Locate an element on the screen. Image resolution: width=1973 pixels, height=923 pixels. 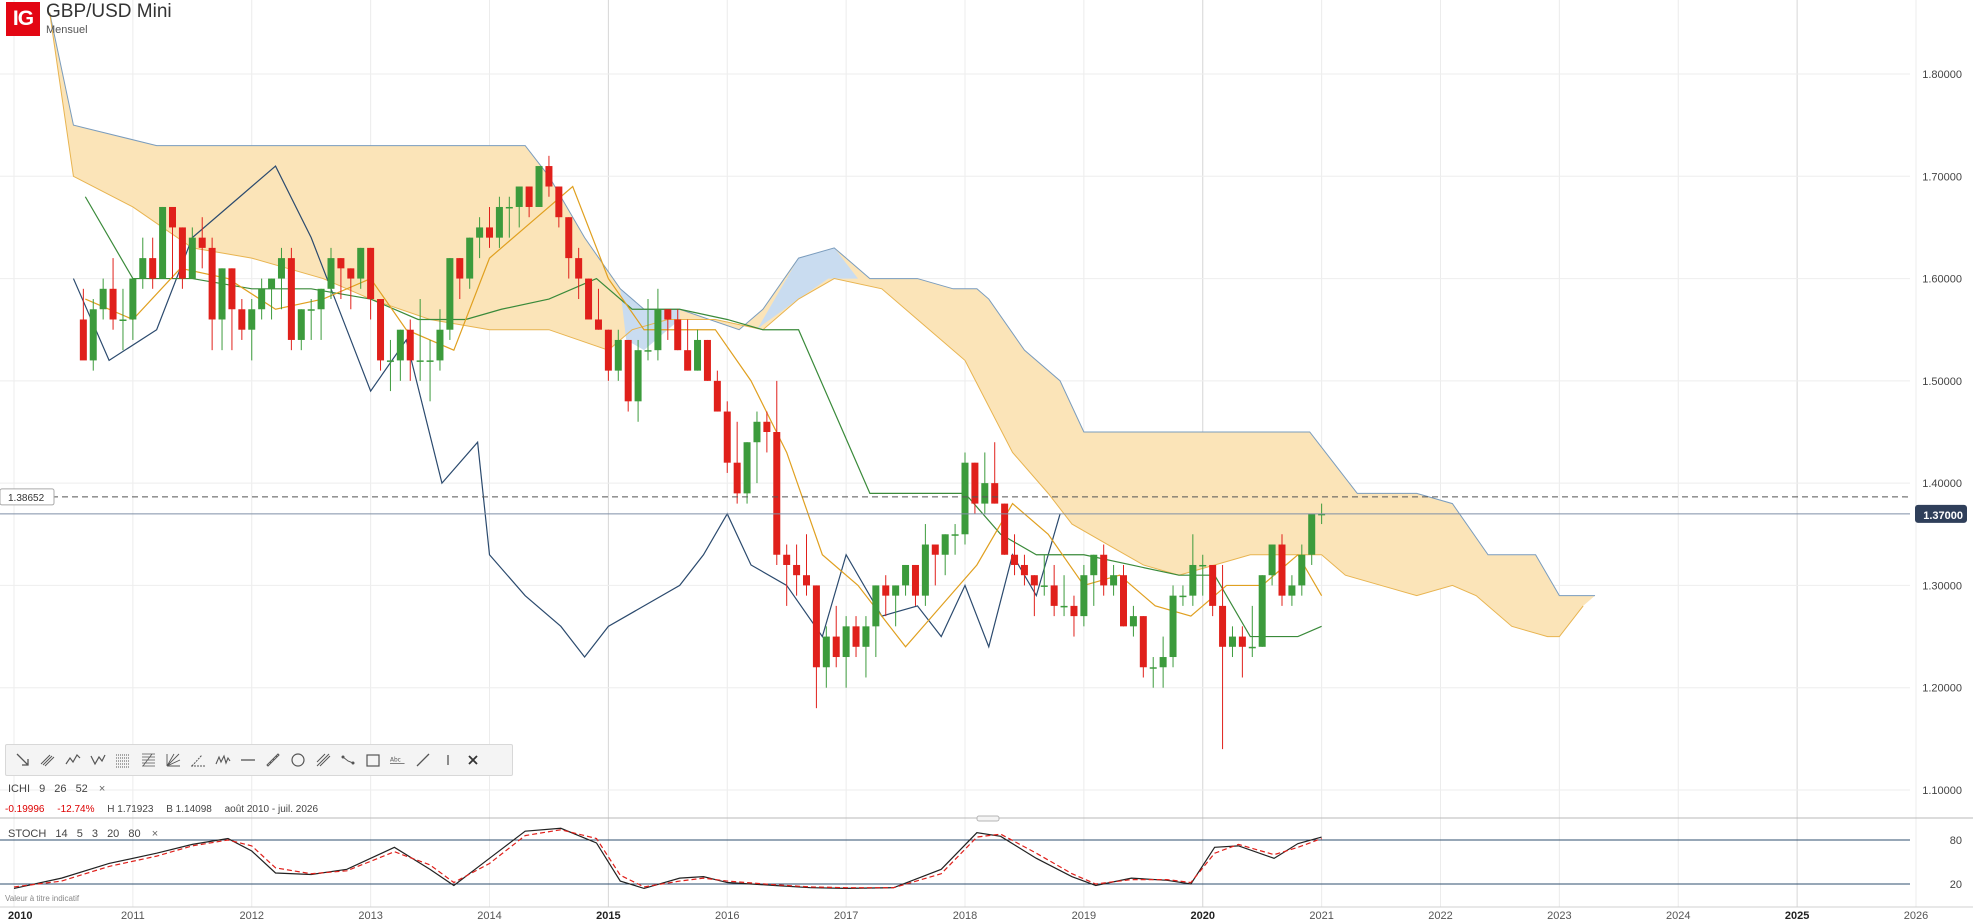
trend-angle-icon is located at coordinates (322, 760).